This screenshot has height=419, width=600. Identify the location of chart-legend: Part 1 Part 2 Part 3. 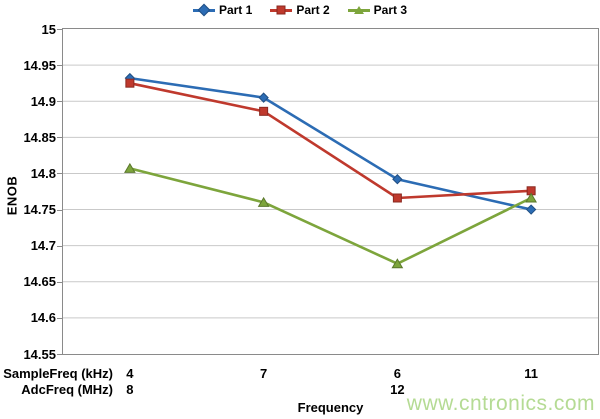
(300, 10).